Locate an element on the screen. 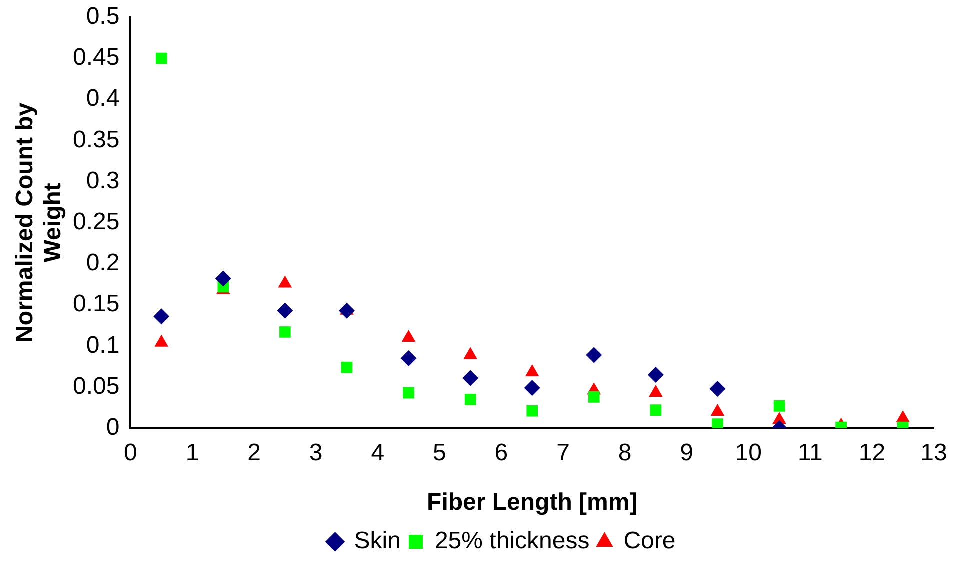 The height and width of the screenshot is (564, 959). x-tick-label: 11 is located at coordinates (810, 452).